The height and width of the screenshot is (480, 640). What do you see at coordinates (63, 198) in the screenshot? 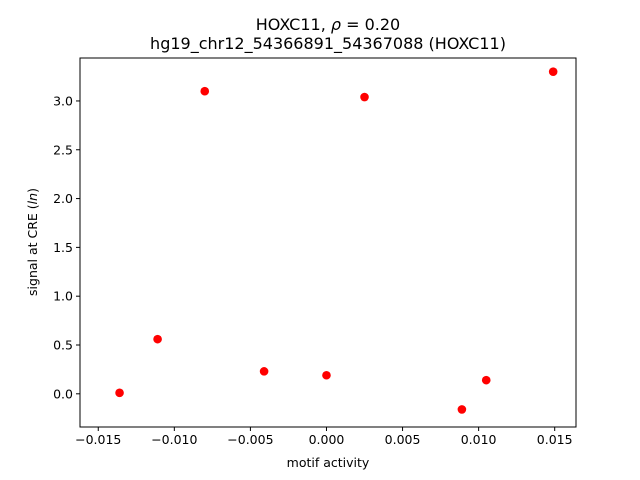
I see `y-tick-label: 2.0` at bounding box center [63, 198].